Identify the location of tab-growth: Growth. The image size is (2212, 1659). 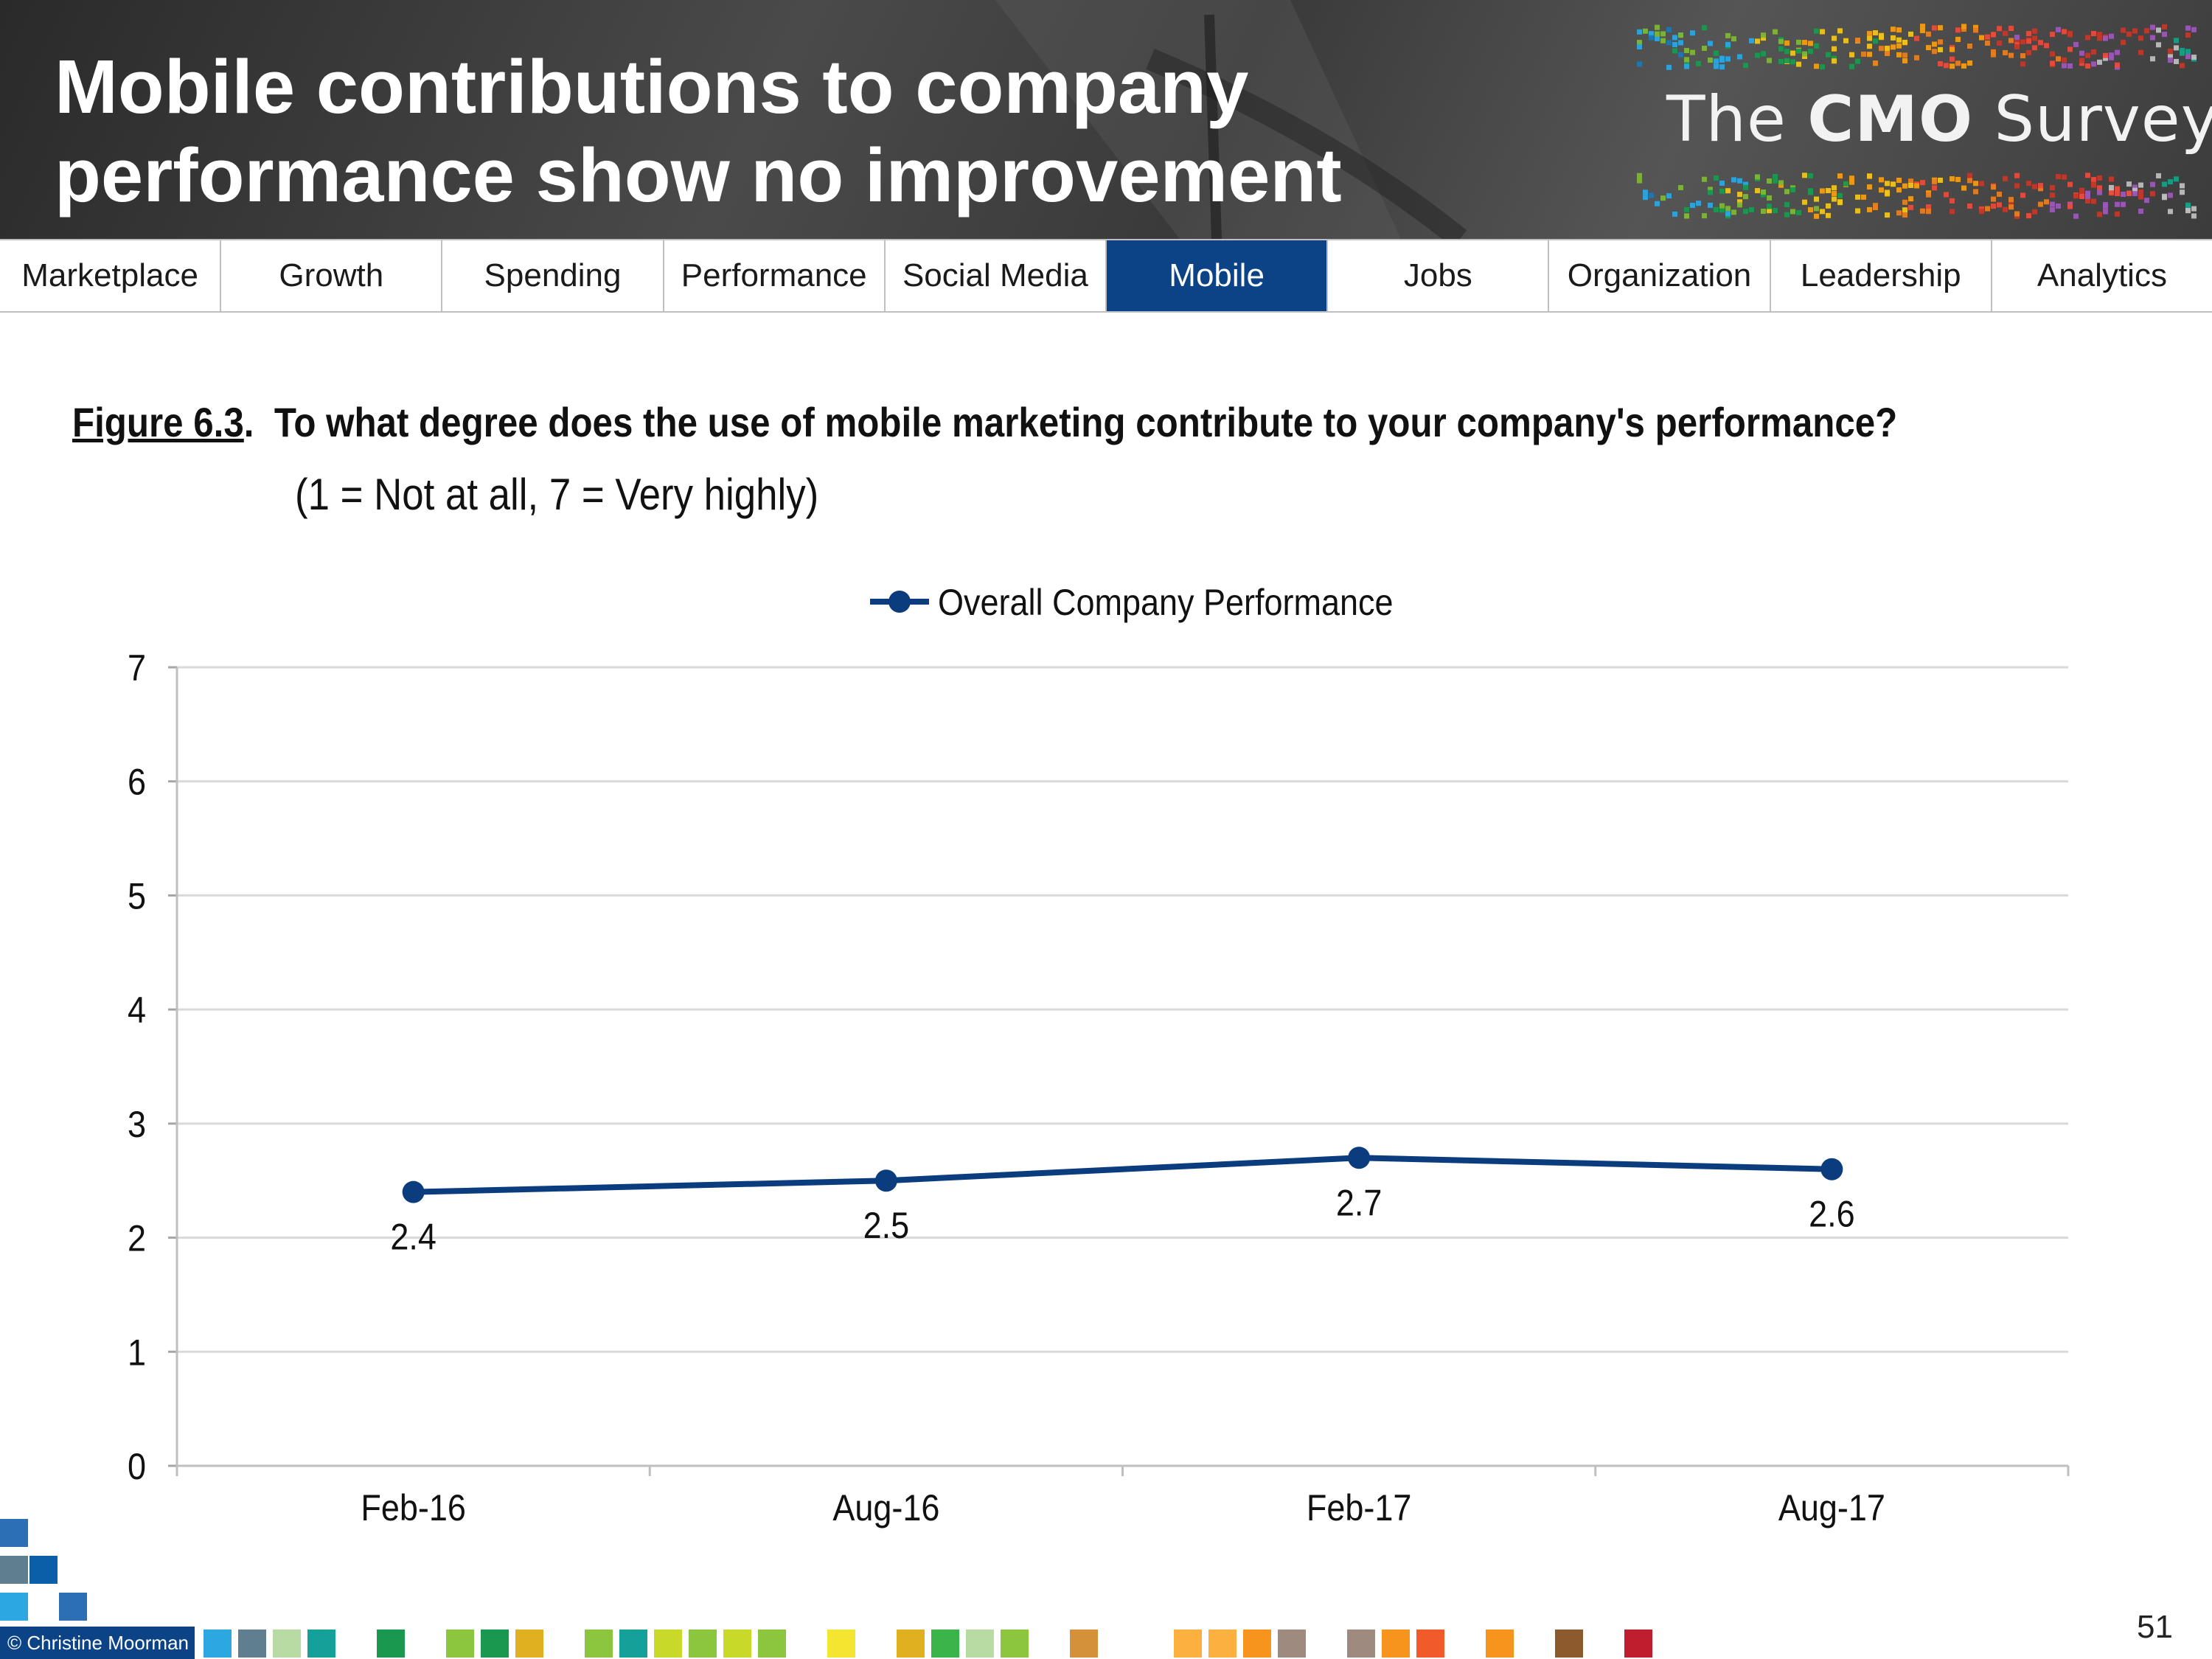
(332, 275).